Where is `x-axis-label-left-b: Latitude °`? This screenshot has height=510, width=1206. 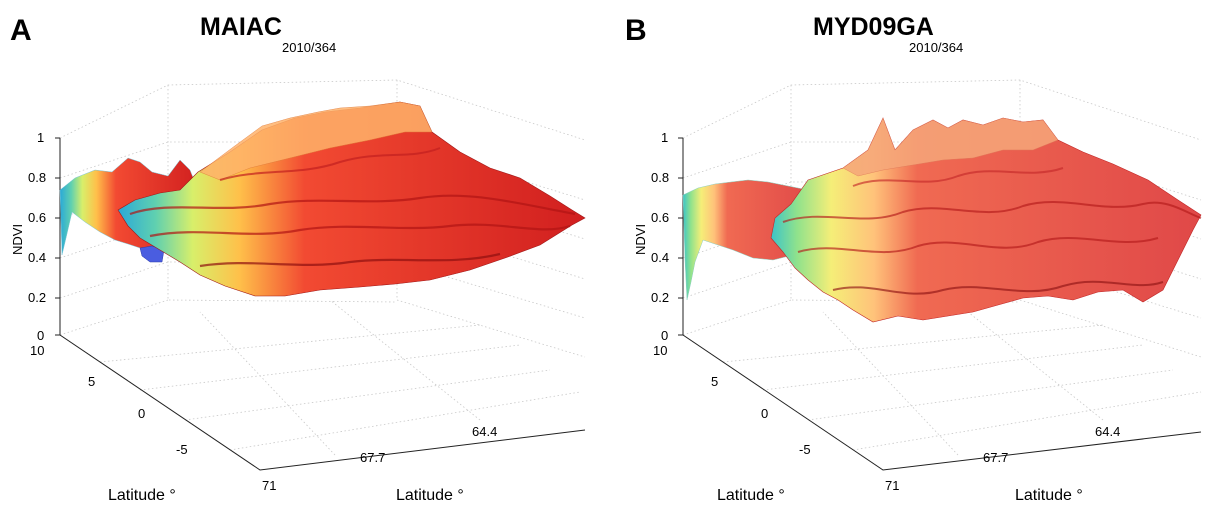 x-axis-label-left-b: Latitude ° is located at coordinates (751, 495).